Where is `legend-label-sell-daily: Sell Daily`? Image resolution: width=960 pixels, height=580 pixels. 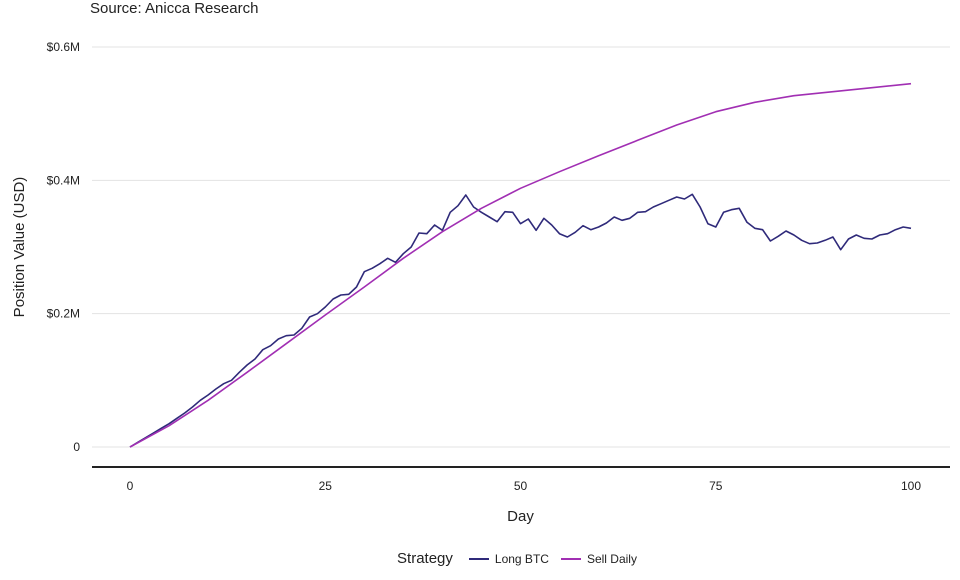
legend-label-sell-daily: Sell Daily is located at coordinates (611, 558).